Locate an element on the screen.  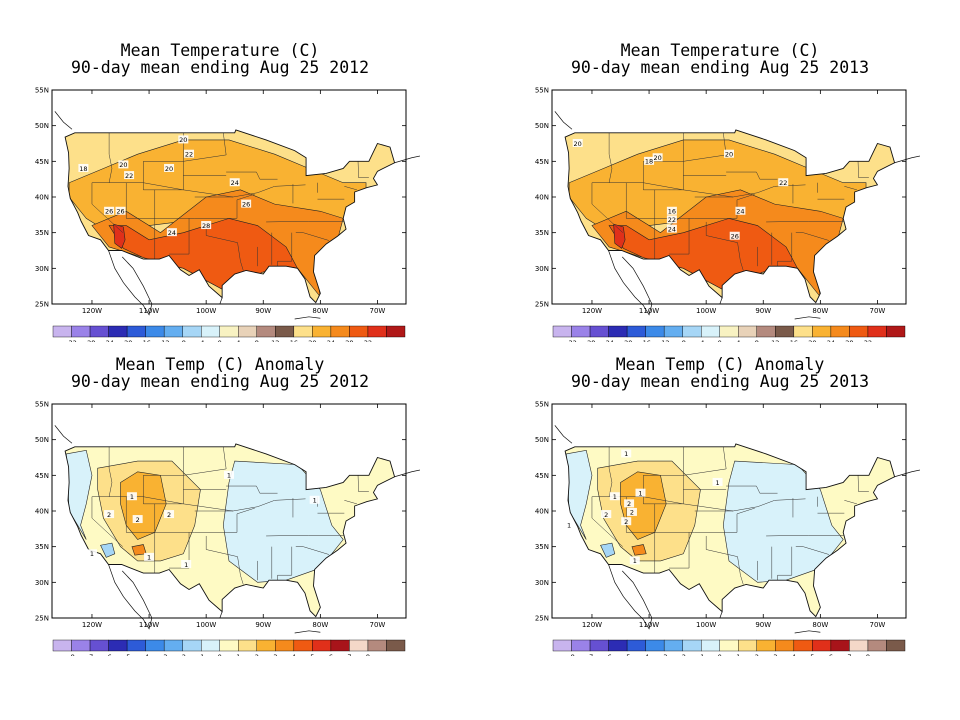
legend-label: -28 is located at coordinates (90, 340).